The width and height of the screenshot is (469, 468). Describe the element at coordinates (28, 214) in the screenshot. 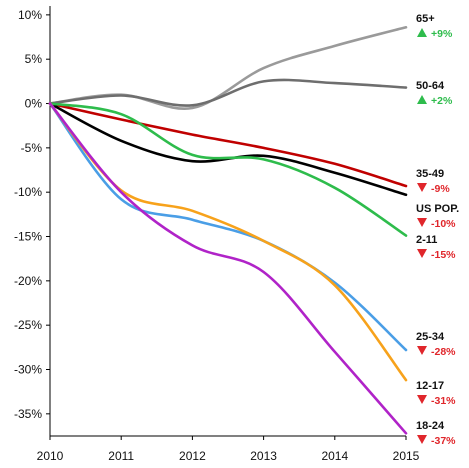

I see `y-tick-labels: 10% 5% 0% -5% -10% -15% -20% -25% -30% -35%` at that location.